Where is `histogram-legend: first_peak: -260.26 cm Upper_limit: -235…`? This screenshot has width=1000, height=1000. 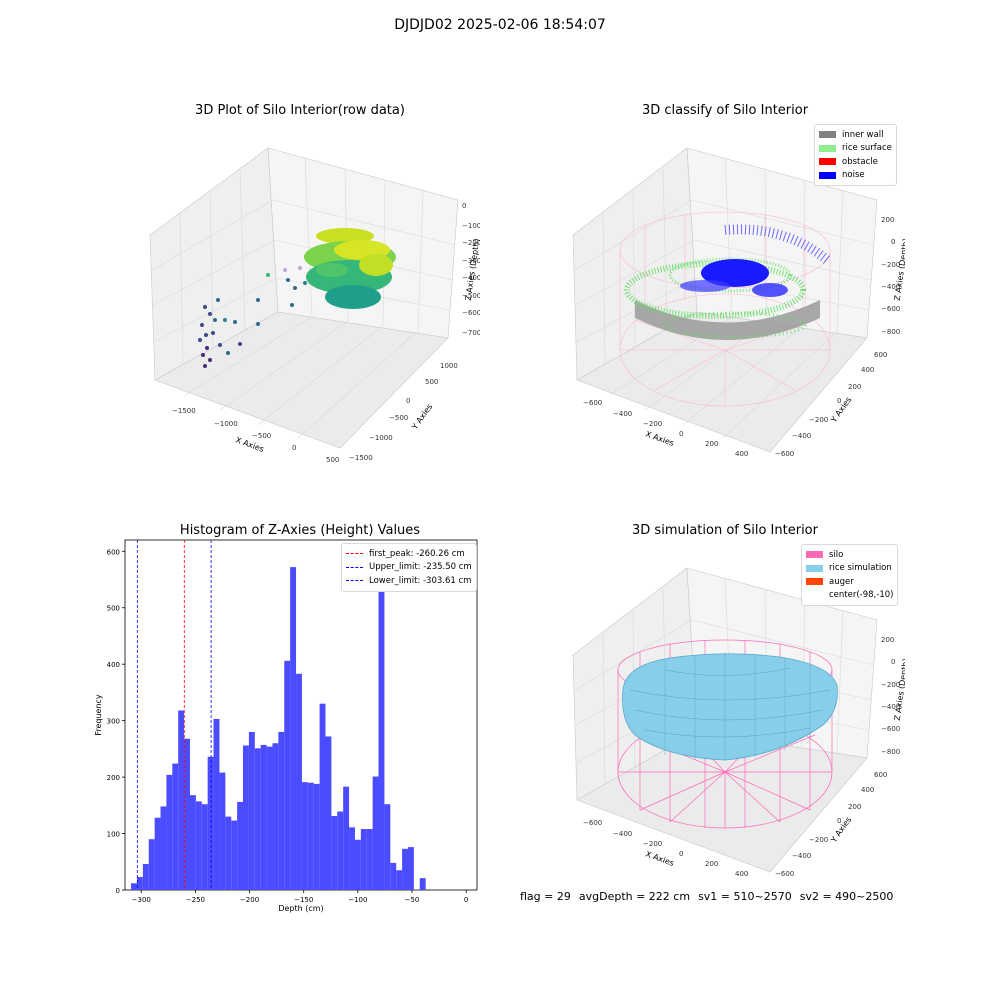
histogram-legend: first_peak: -260.26 cm Upper_limit: -235… is located at coordinates (409, 567).